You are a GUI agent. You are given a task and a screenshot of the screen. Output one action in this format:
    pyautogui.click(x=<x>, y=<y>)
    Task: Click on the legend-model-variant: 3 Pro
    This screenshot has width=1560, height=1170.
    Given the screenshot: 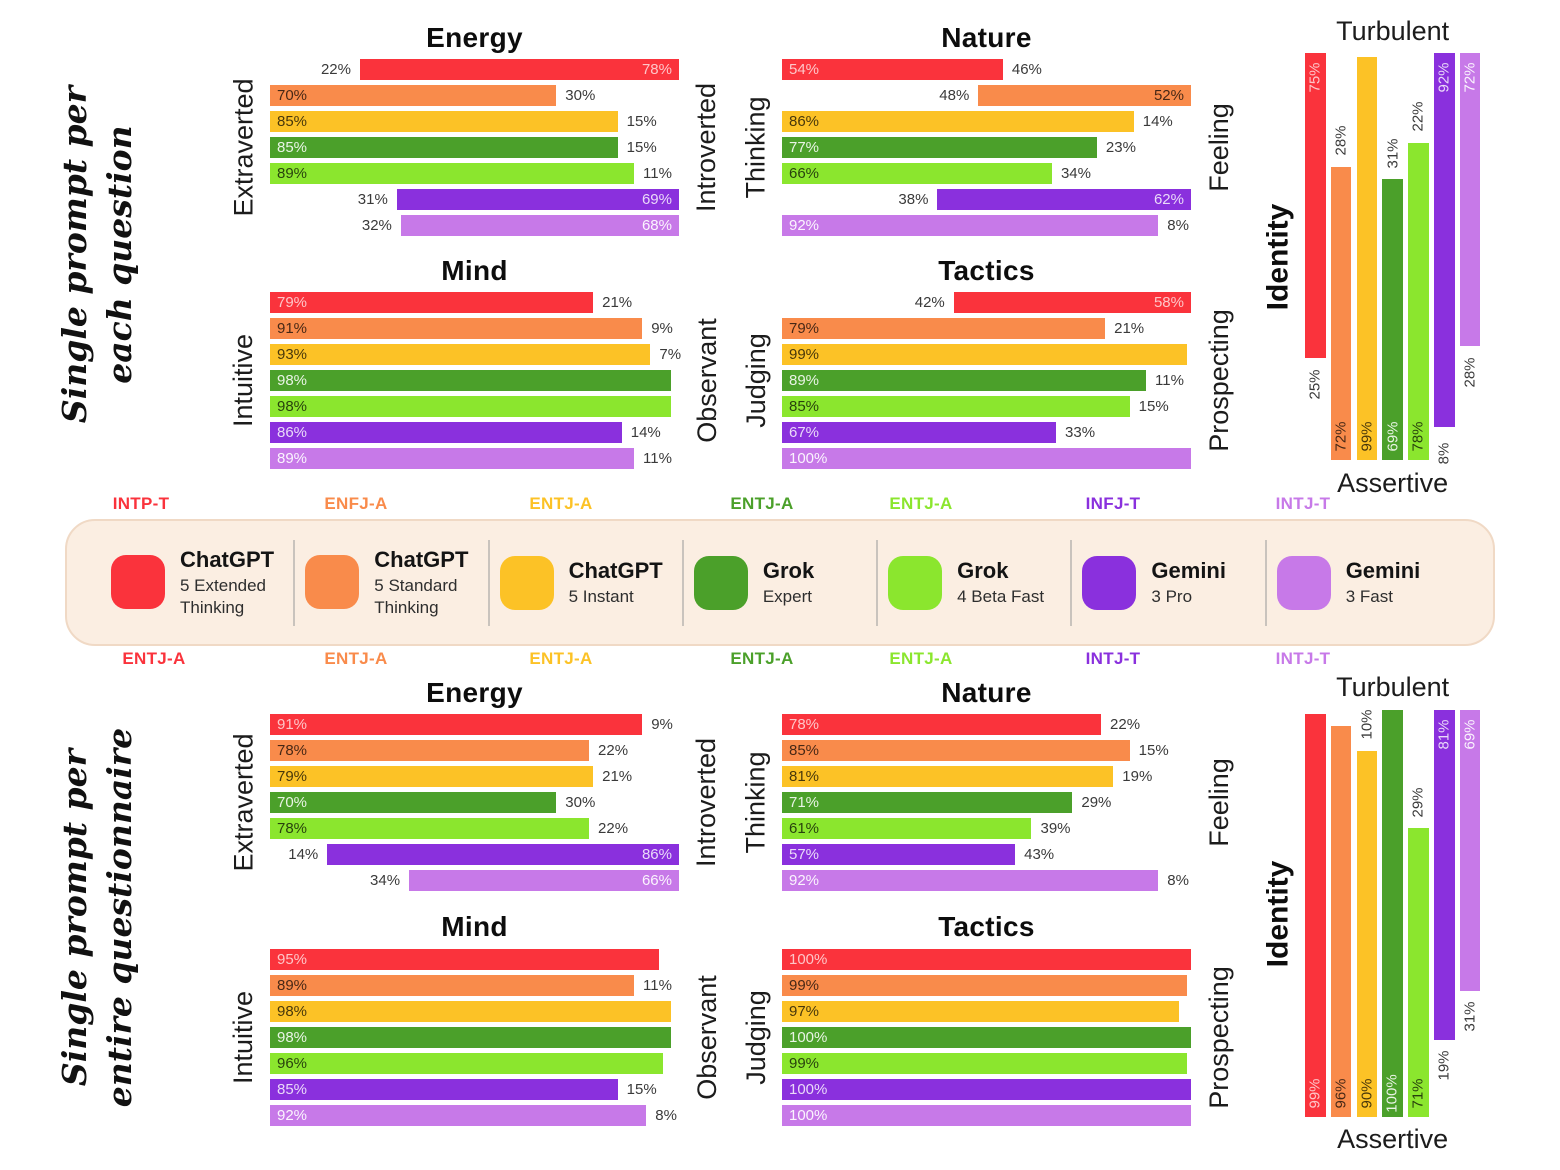 What is the action you would take?
    pyautogui.click(x=1172, y=597)
    